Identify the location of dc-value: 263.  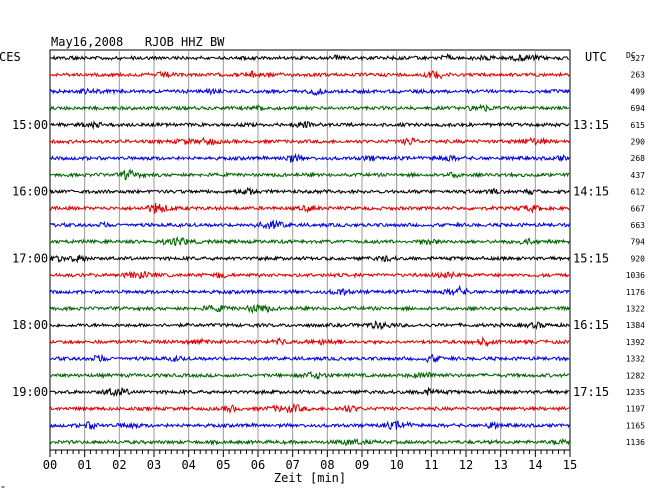
(638, 75).